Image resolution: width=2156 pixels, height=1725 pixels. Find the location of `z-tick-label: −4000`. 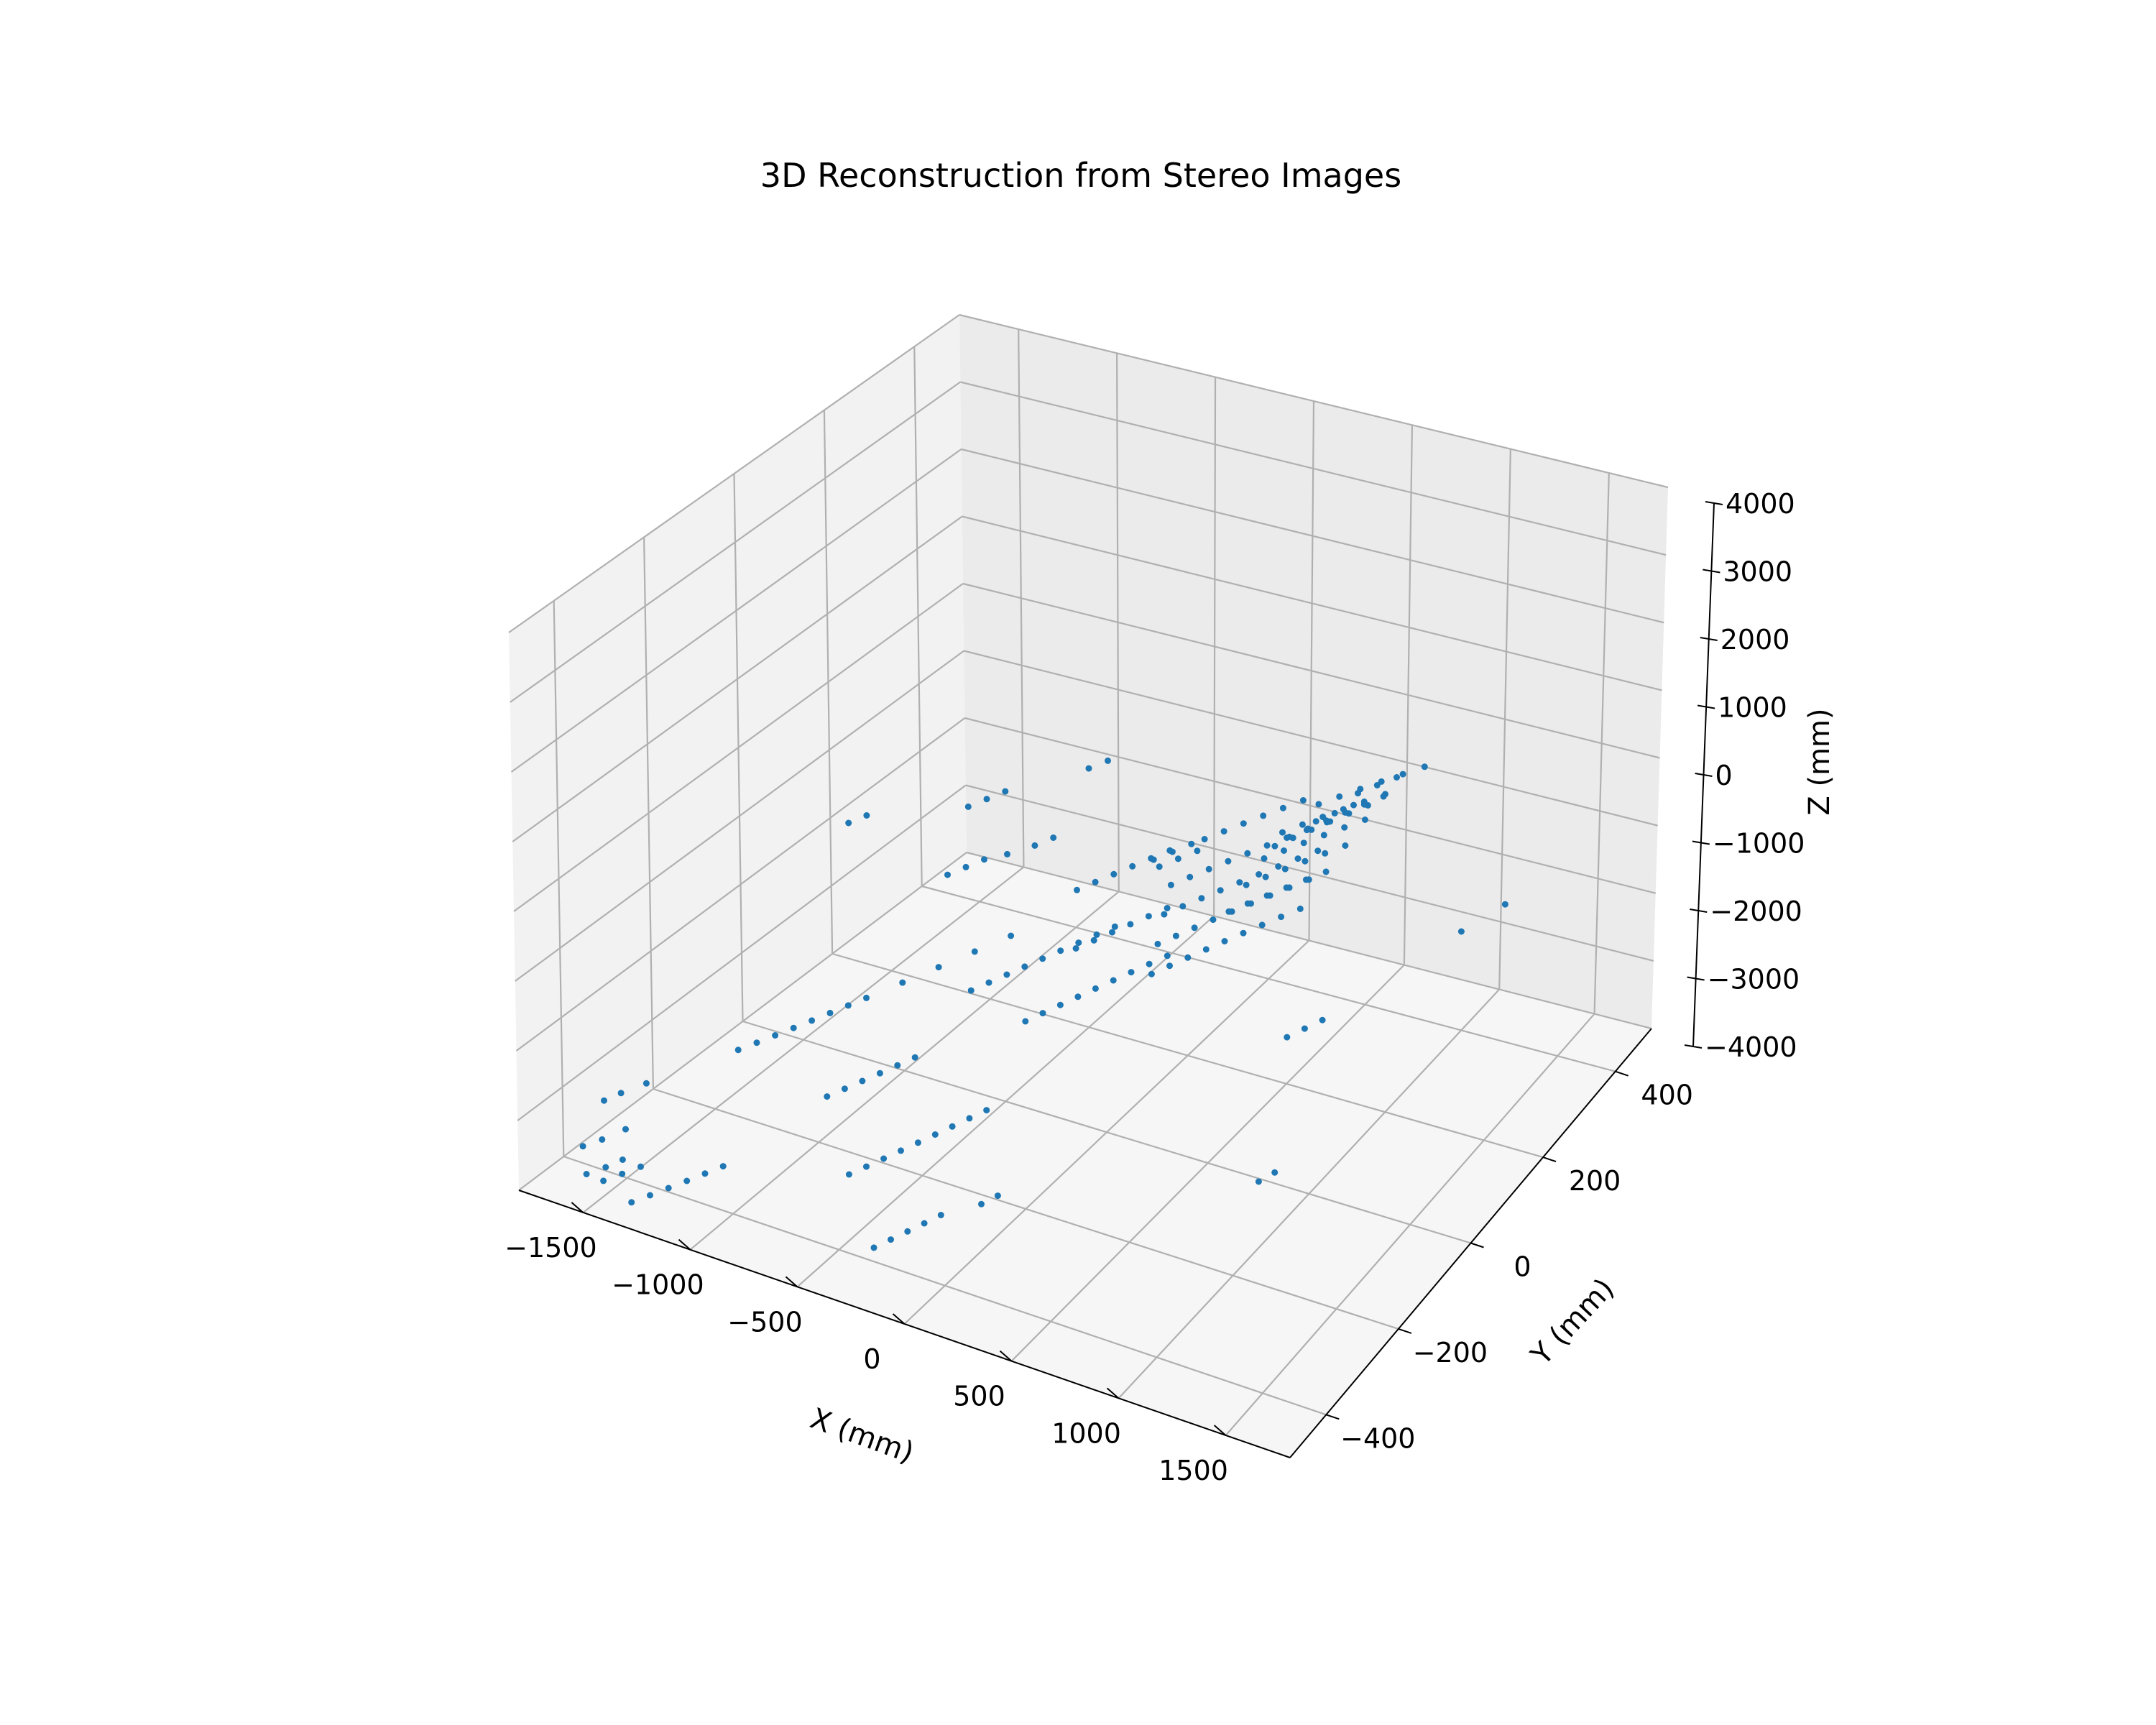

z-tick-label: −4000 is located at coordinates (1751, 1047).